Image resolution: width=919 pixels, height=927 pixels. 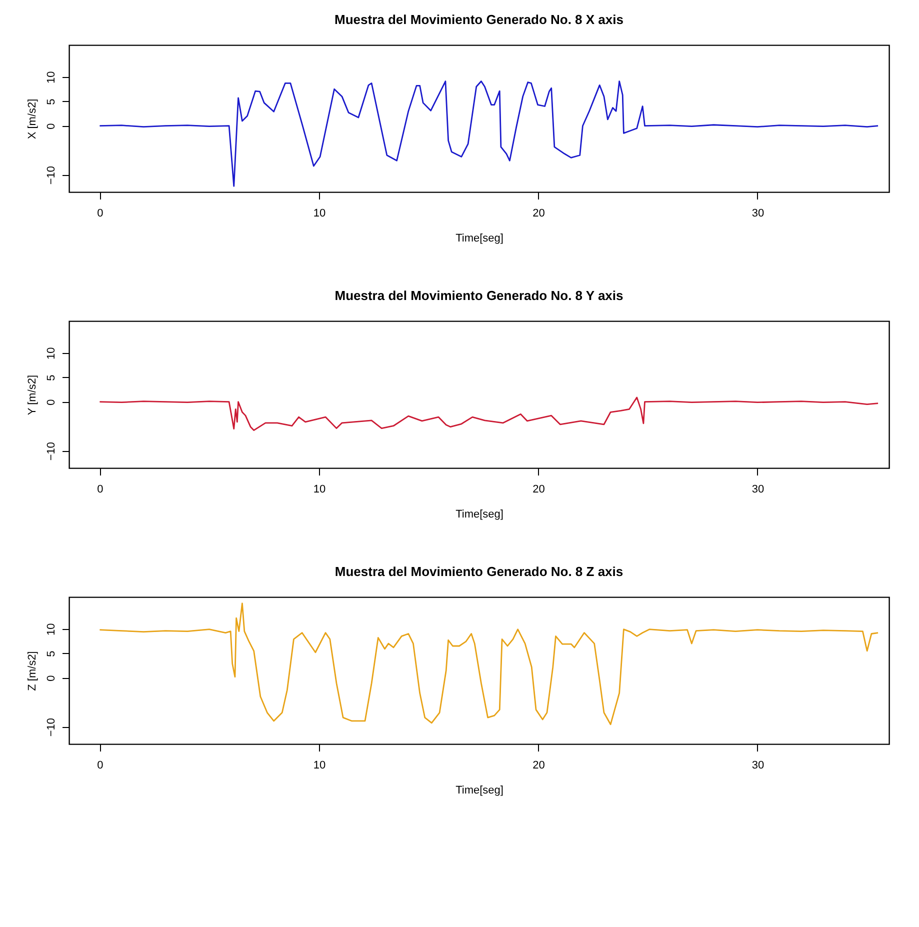 What do you see at coordinates (479, 19) in the screenshot?
I see `chart-title: Muestra del Movimiento Generado No. 8 X axis` at bounding box center [479, 19].